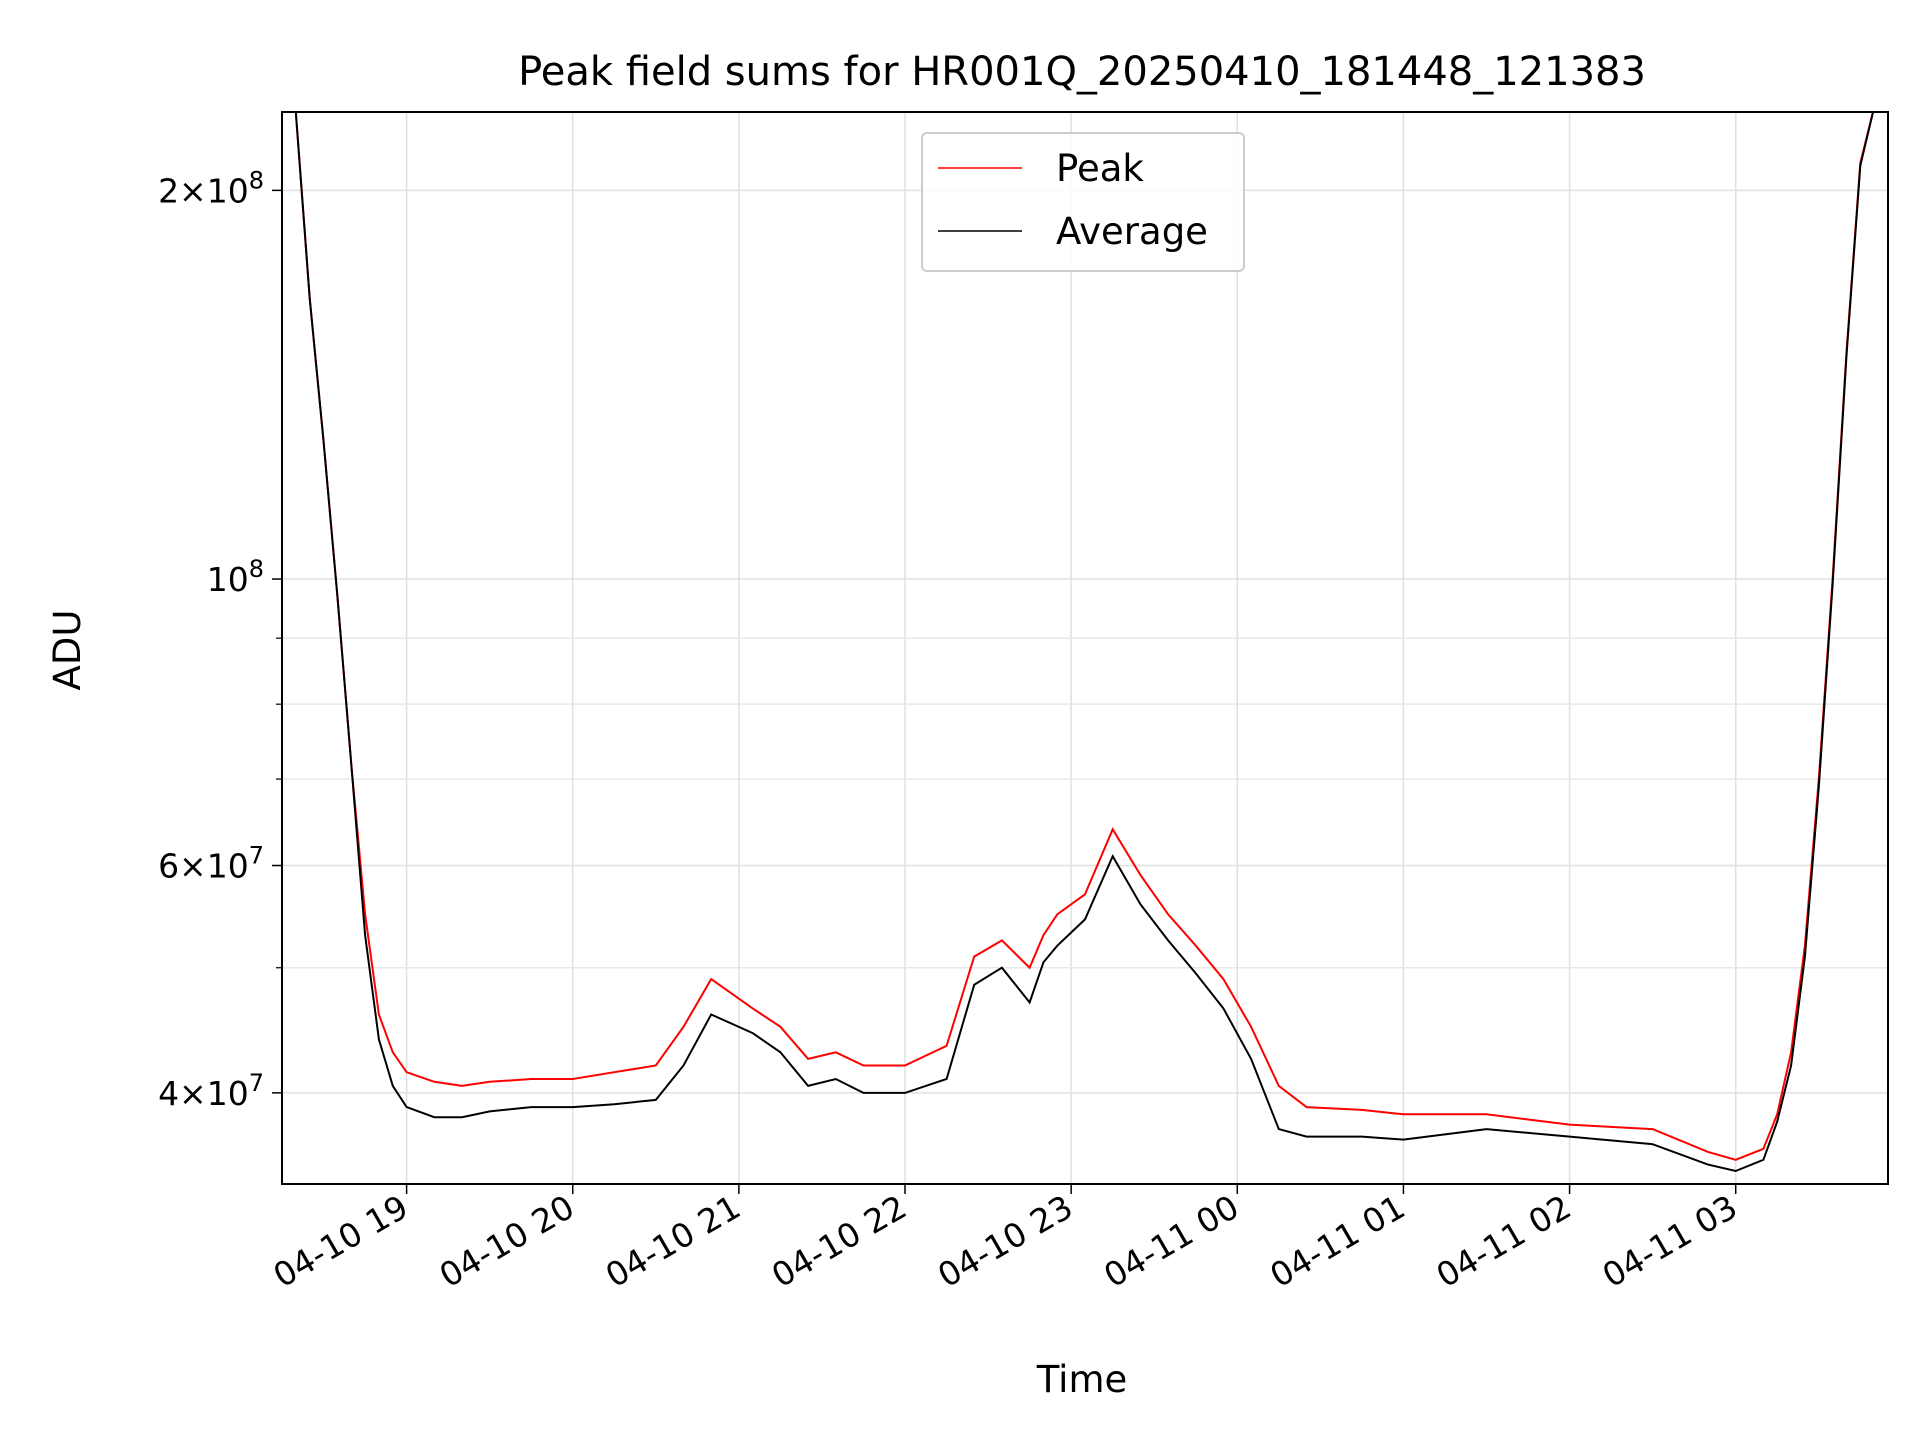 The image size is (1920, 1440). Describe the element at coordinates (341, 1241) in the screenshot. I see `x-tick-label: 04-10 19` at that location.